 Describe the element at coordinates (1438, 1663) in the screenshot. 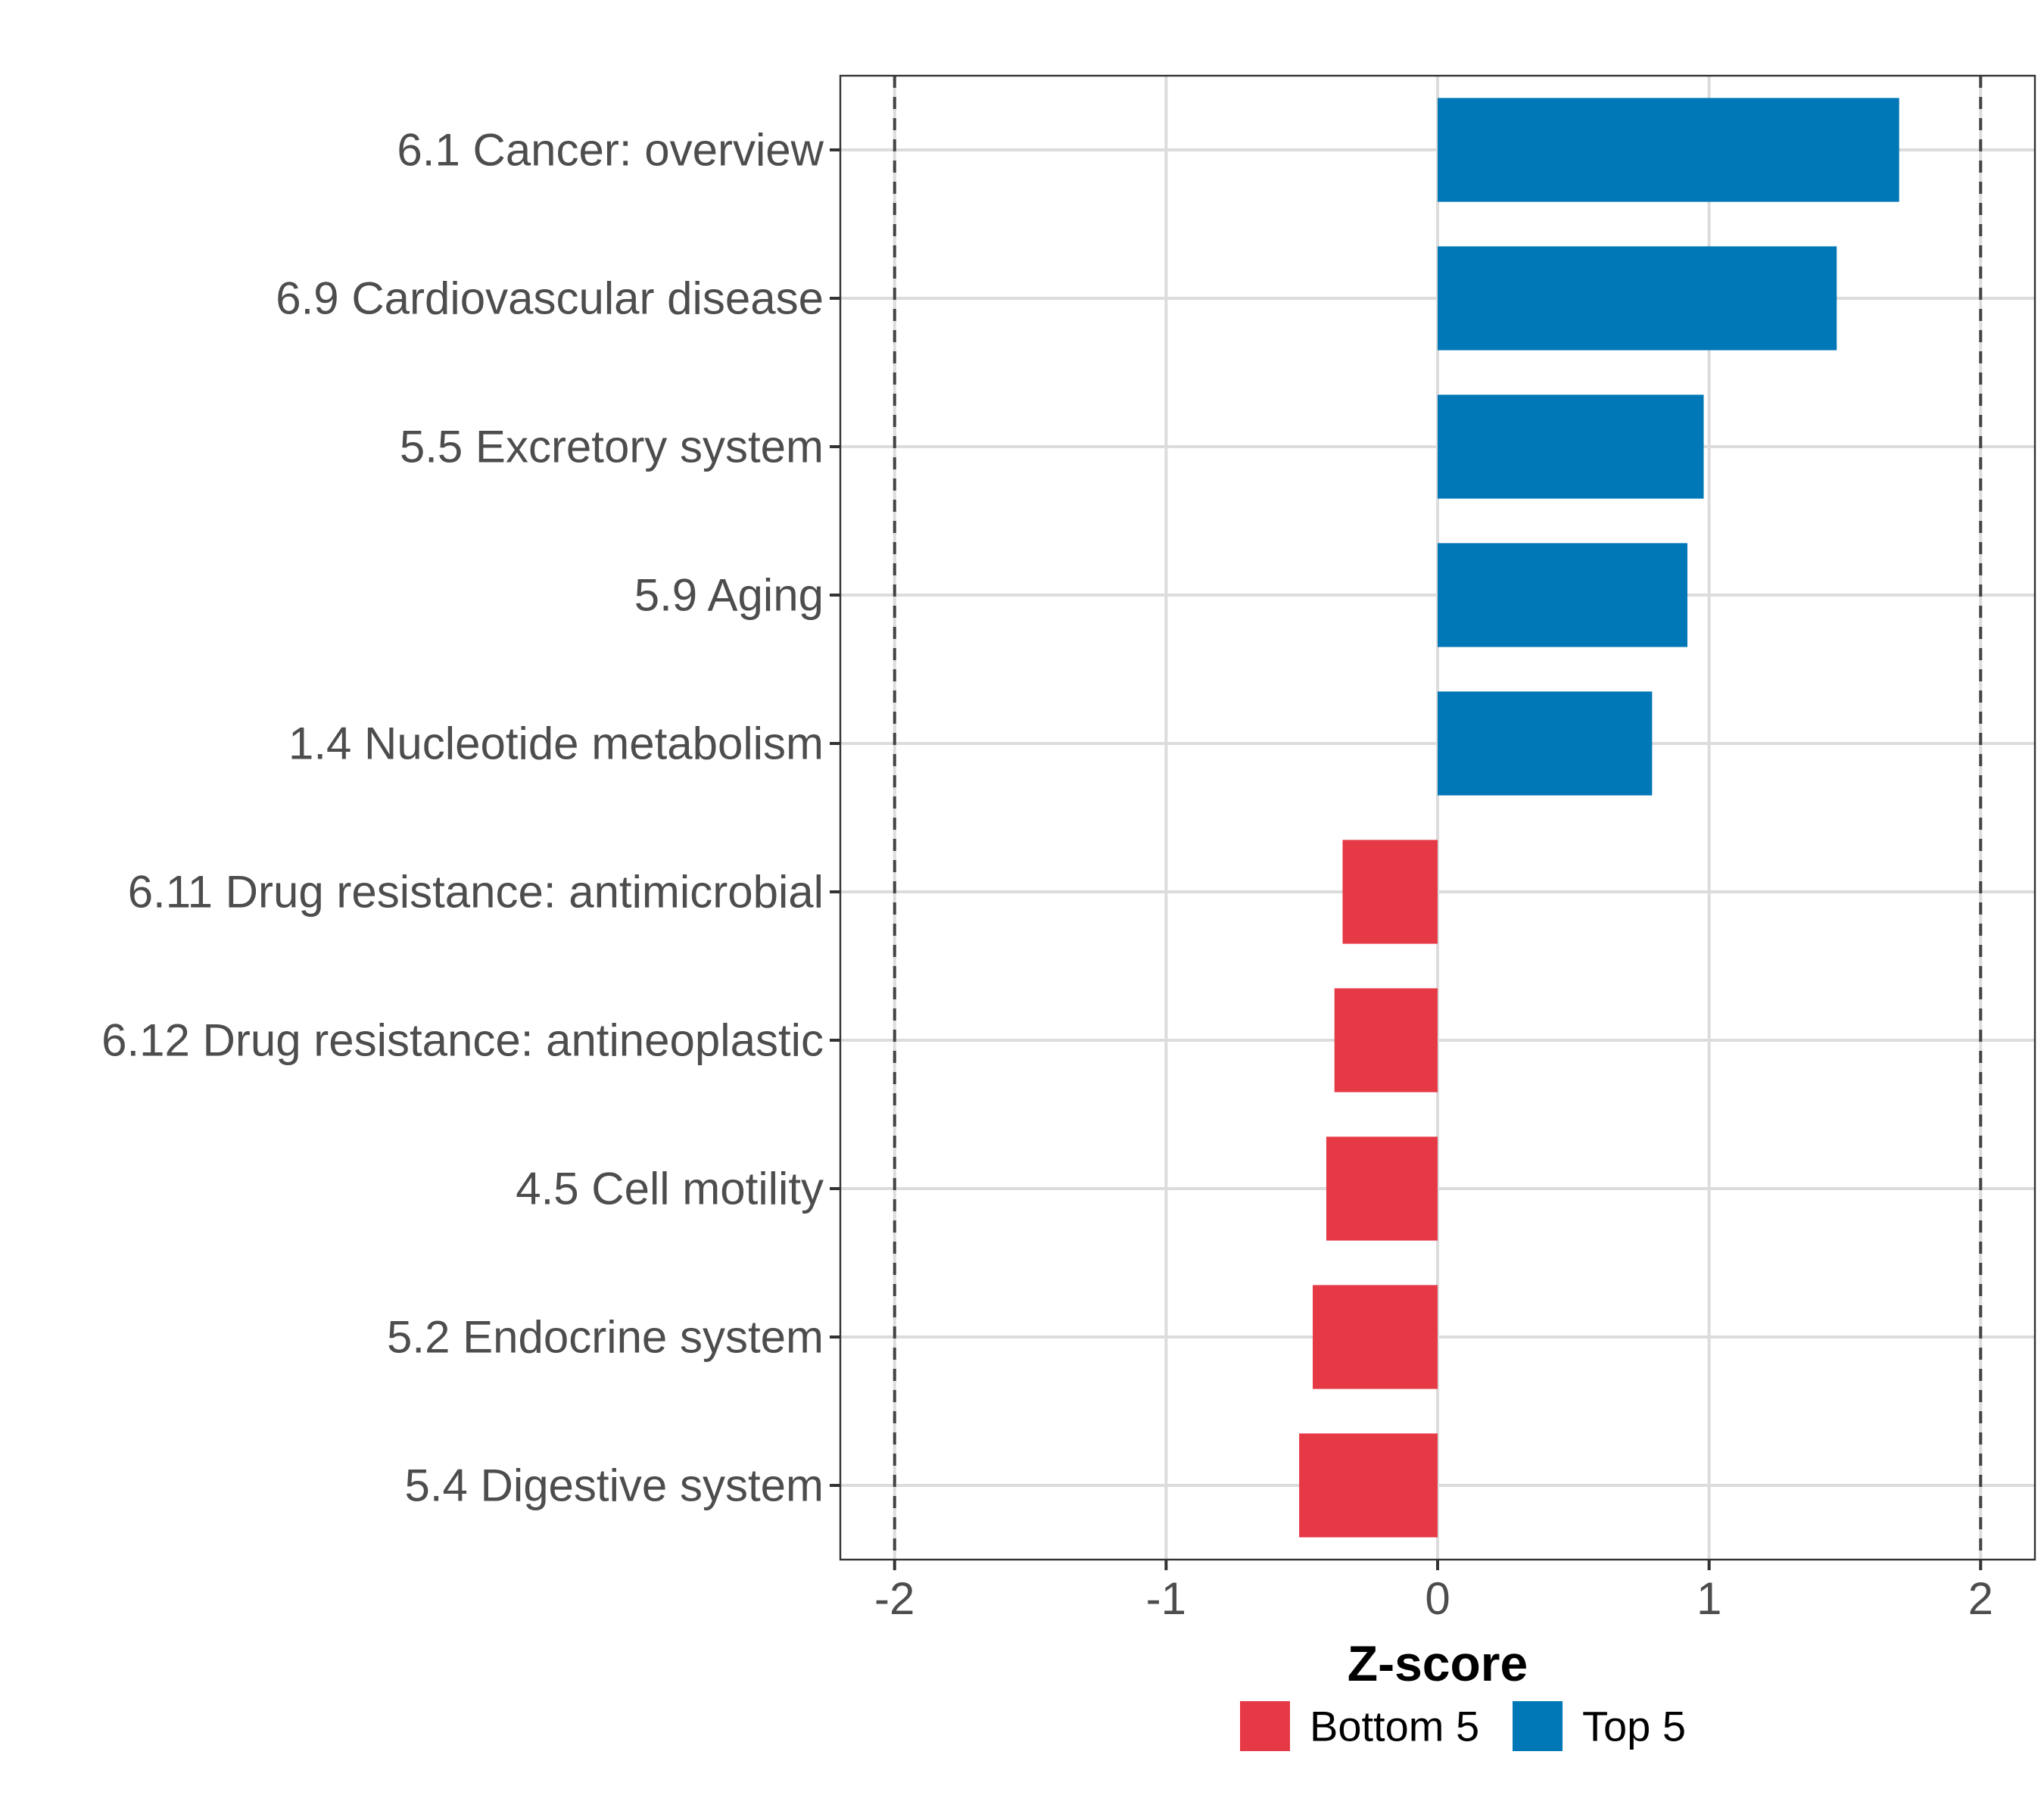

I see `x-axis-title: Z-score` at that location.